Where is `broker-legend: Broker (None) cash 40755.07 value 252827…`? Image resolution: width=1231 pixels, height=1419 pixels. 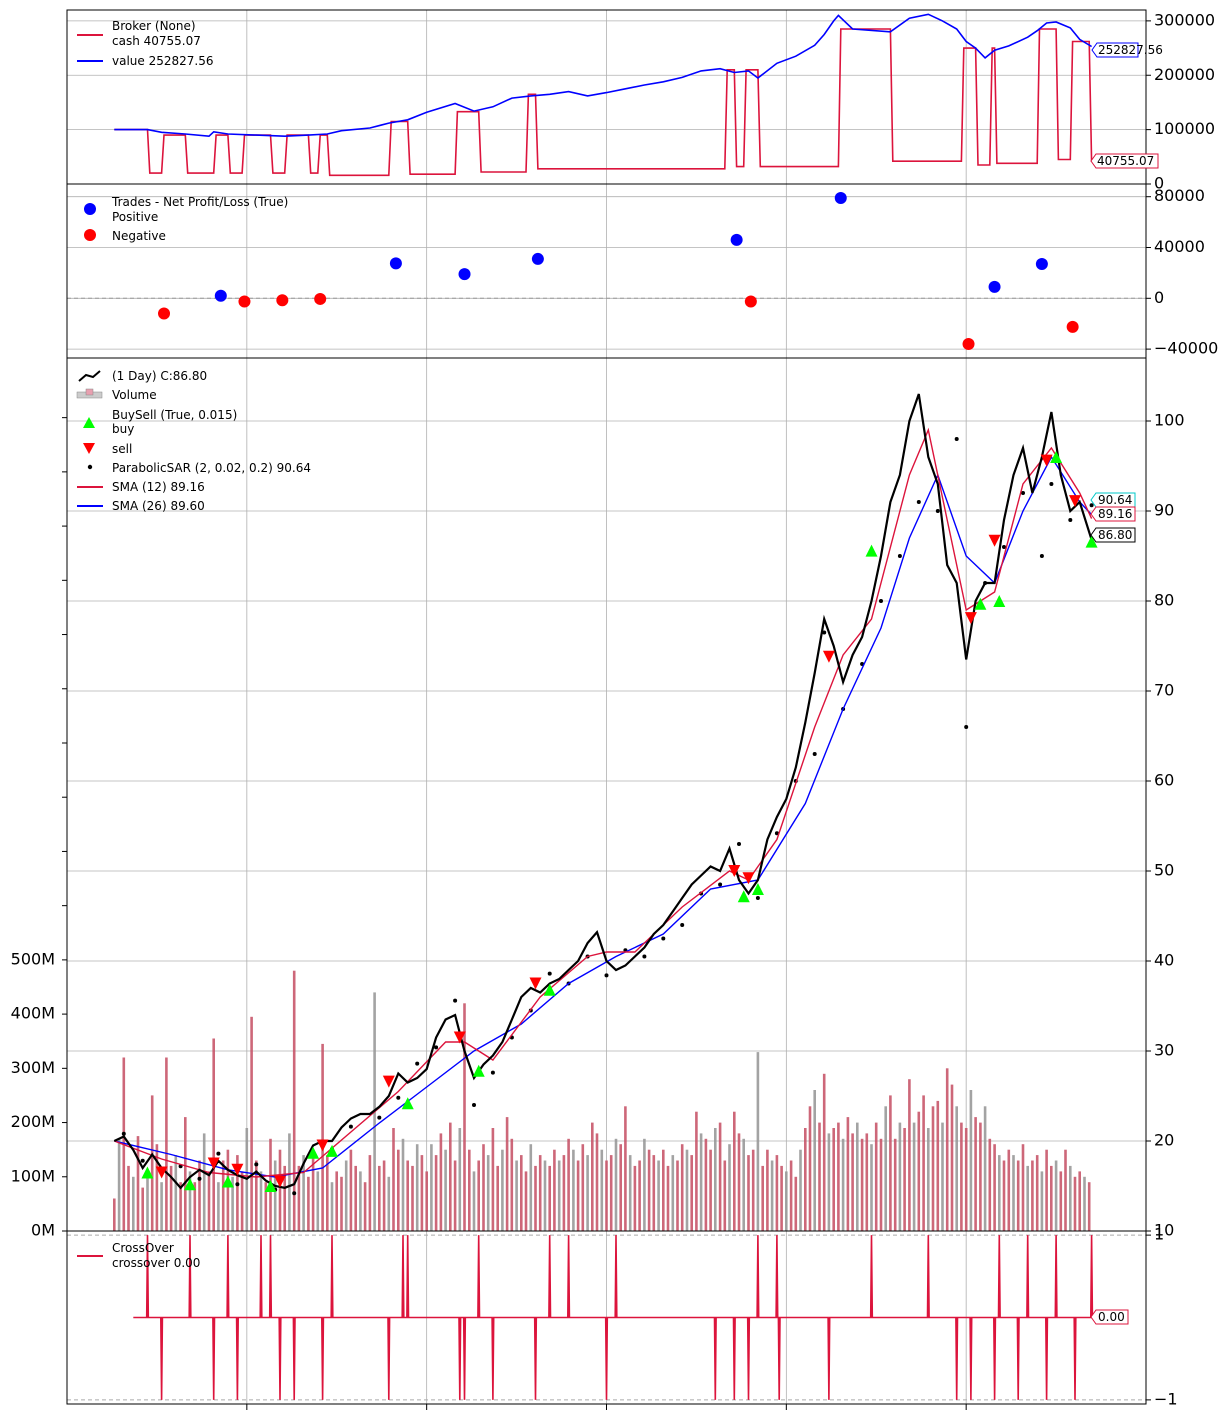
broker-legend: Broker (None) cash 40755.07 value 252827… is located at coordinates (145, 43).